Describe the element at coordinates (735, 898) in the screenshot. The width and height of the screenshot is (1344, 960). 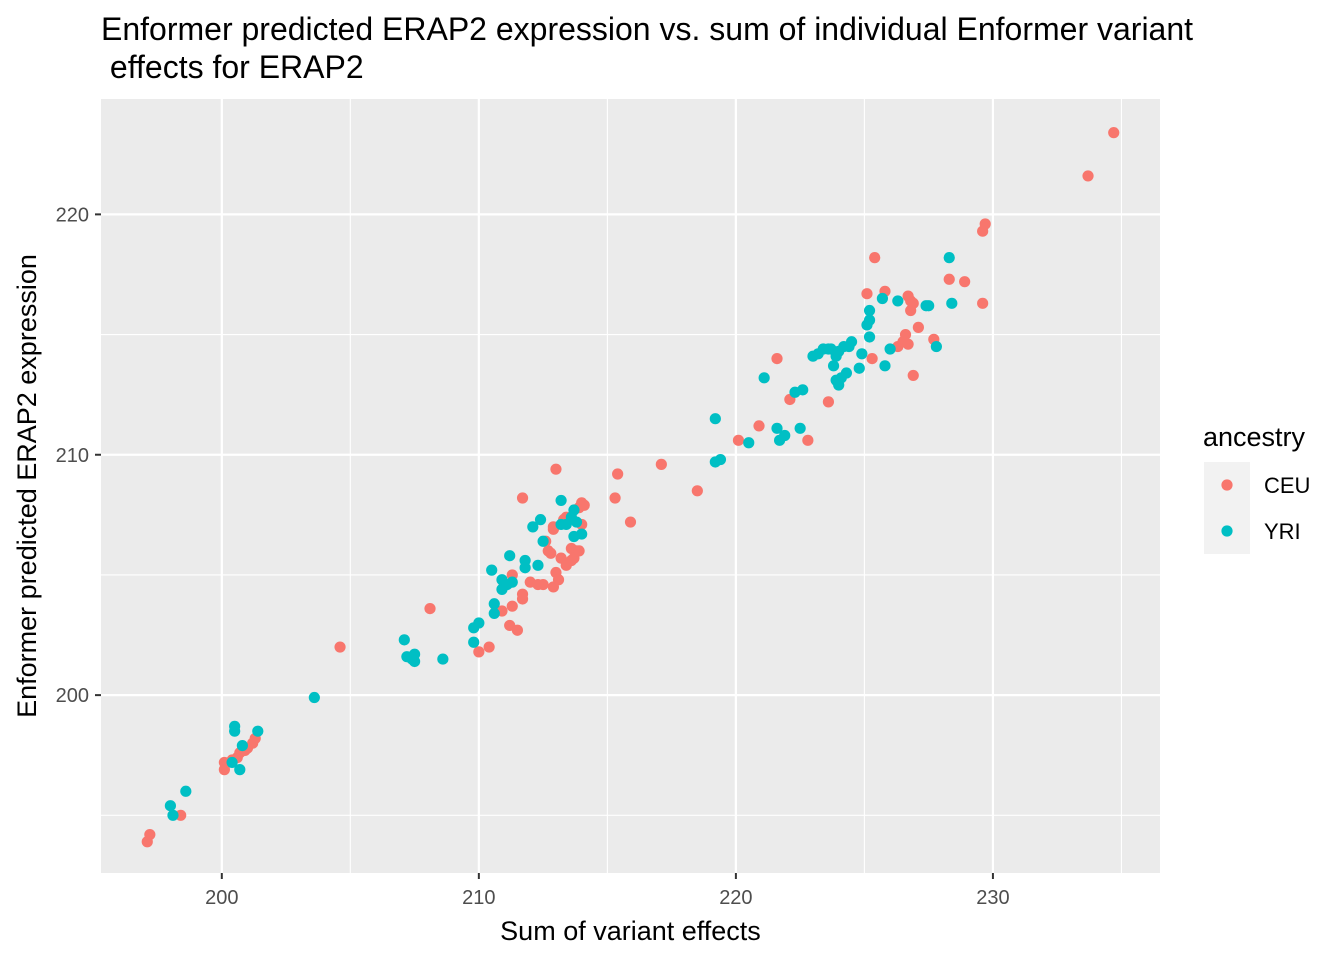
I see `x-tick-label: 220` at that location.